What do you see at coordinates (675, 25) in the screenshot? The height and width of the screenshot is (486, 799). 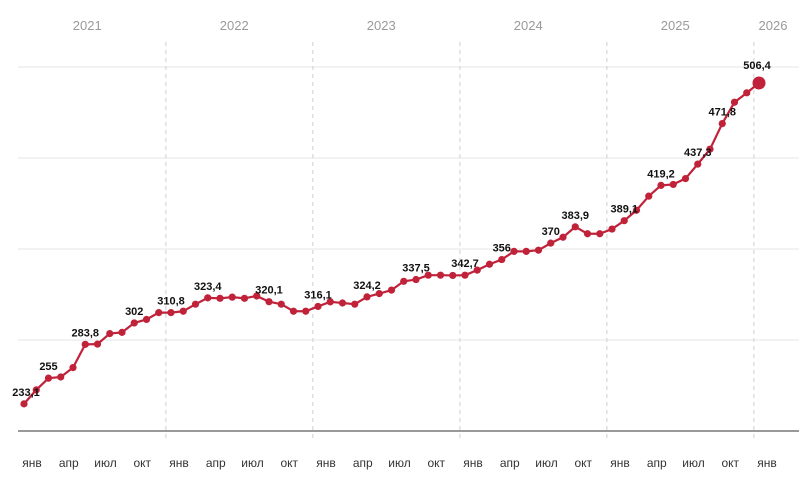 I see `year-label: 2025` at bounding box center [675, 25].